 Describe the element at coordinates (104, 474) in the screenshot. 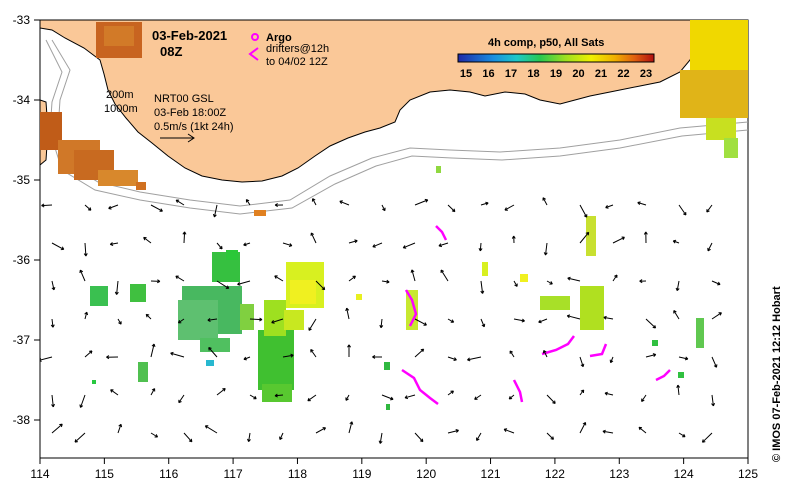

I see `lon-tick-label: 115` at that location.